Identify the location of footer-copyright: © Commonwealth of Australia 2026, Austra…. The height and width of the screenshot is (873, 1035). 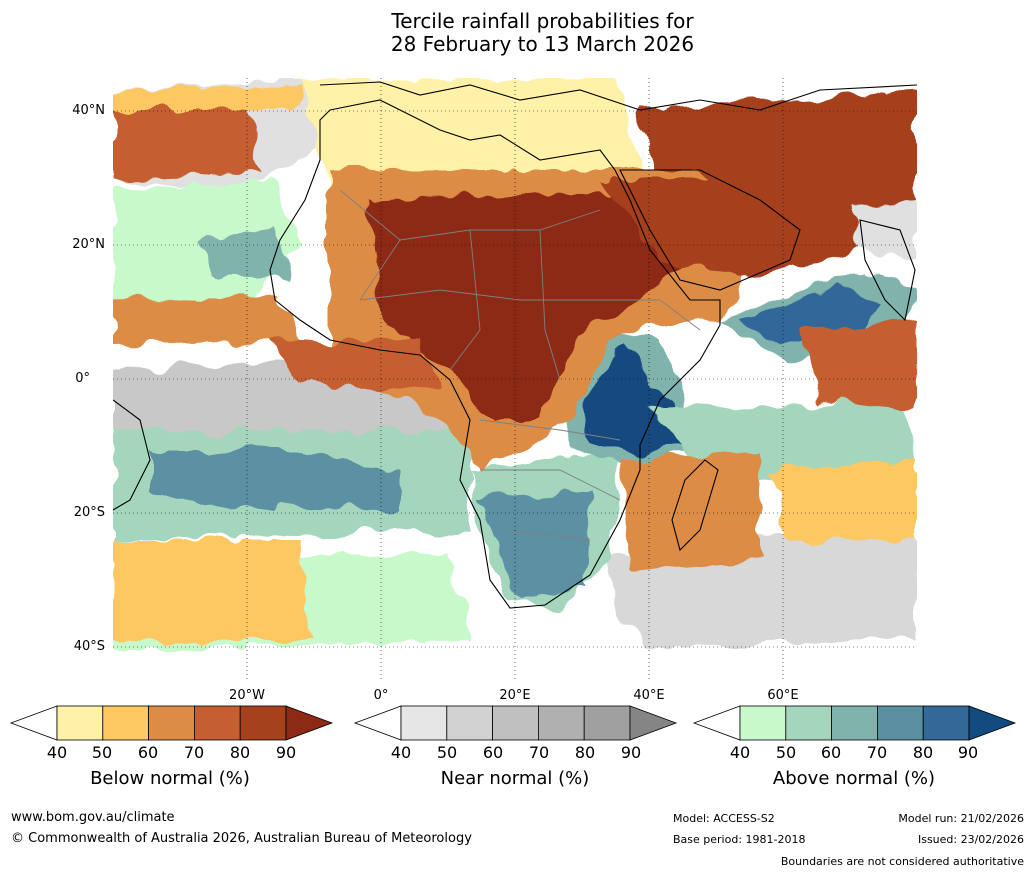
(241, 838).